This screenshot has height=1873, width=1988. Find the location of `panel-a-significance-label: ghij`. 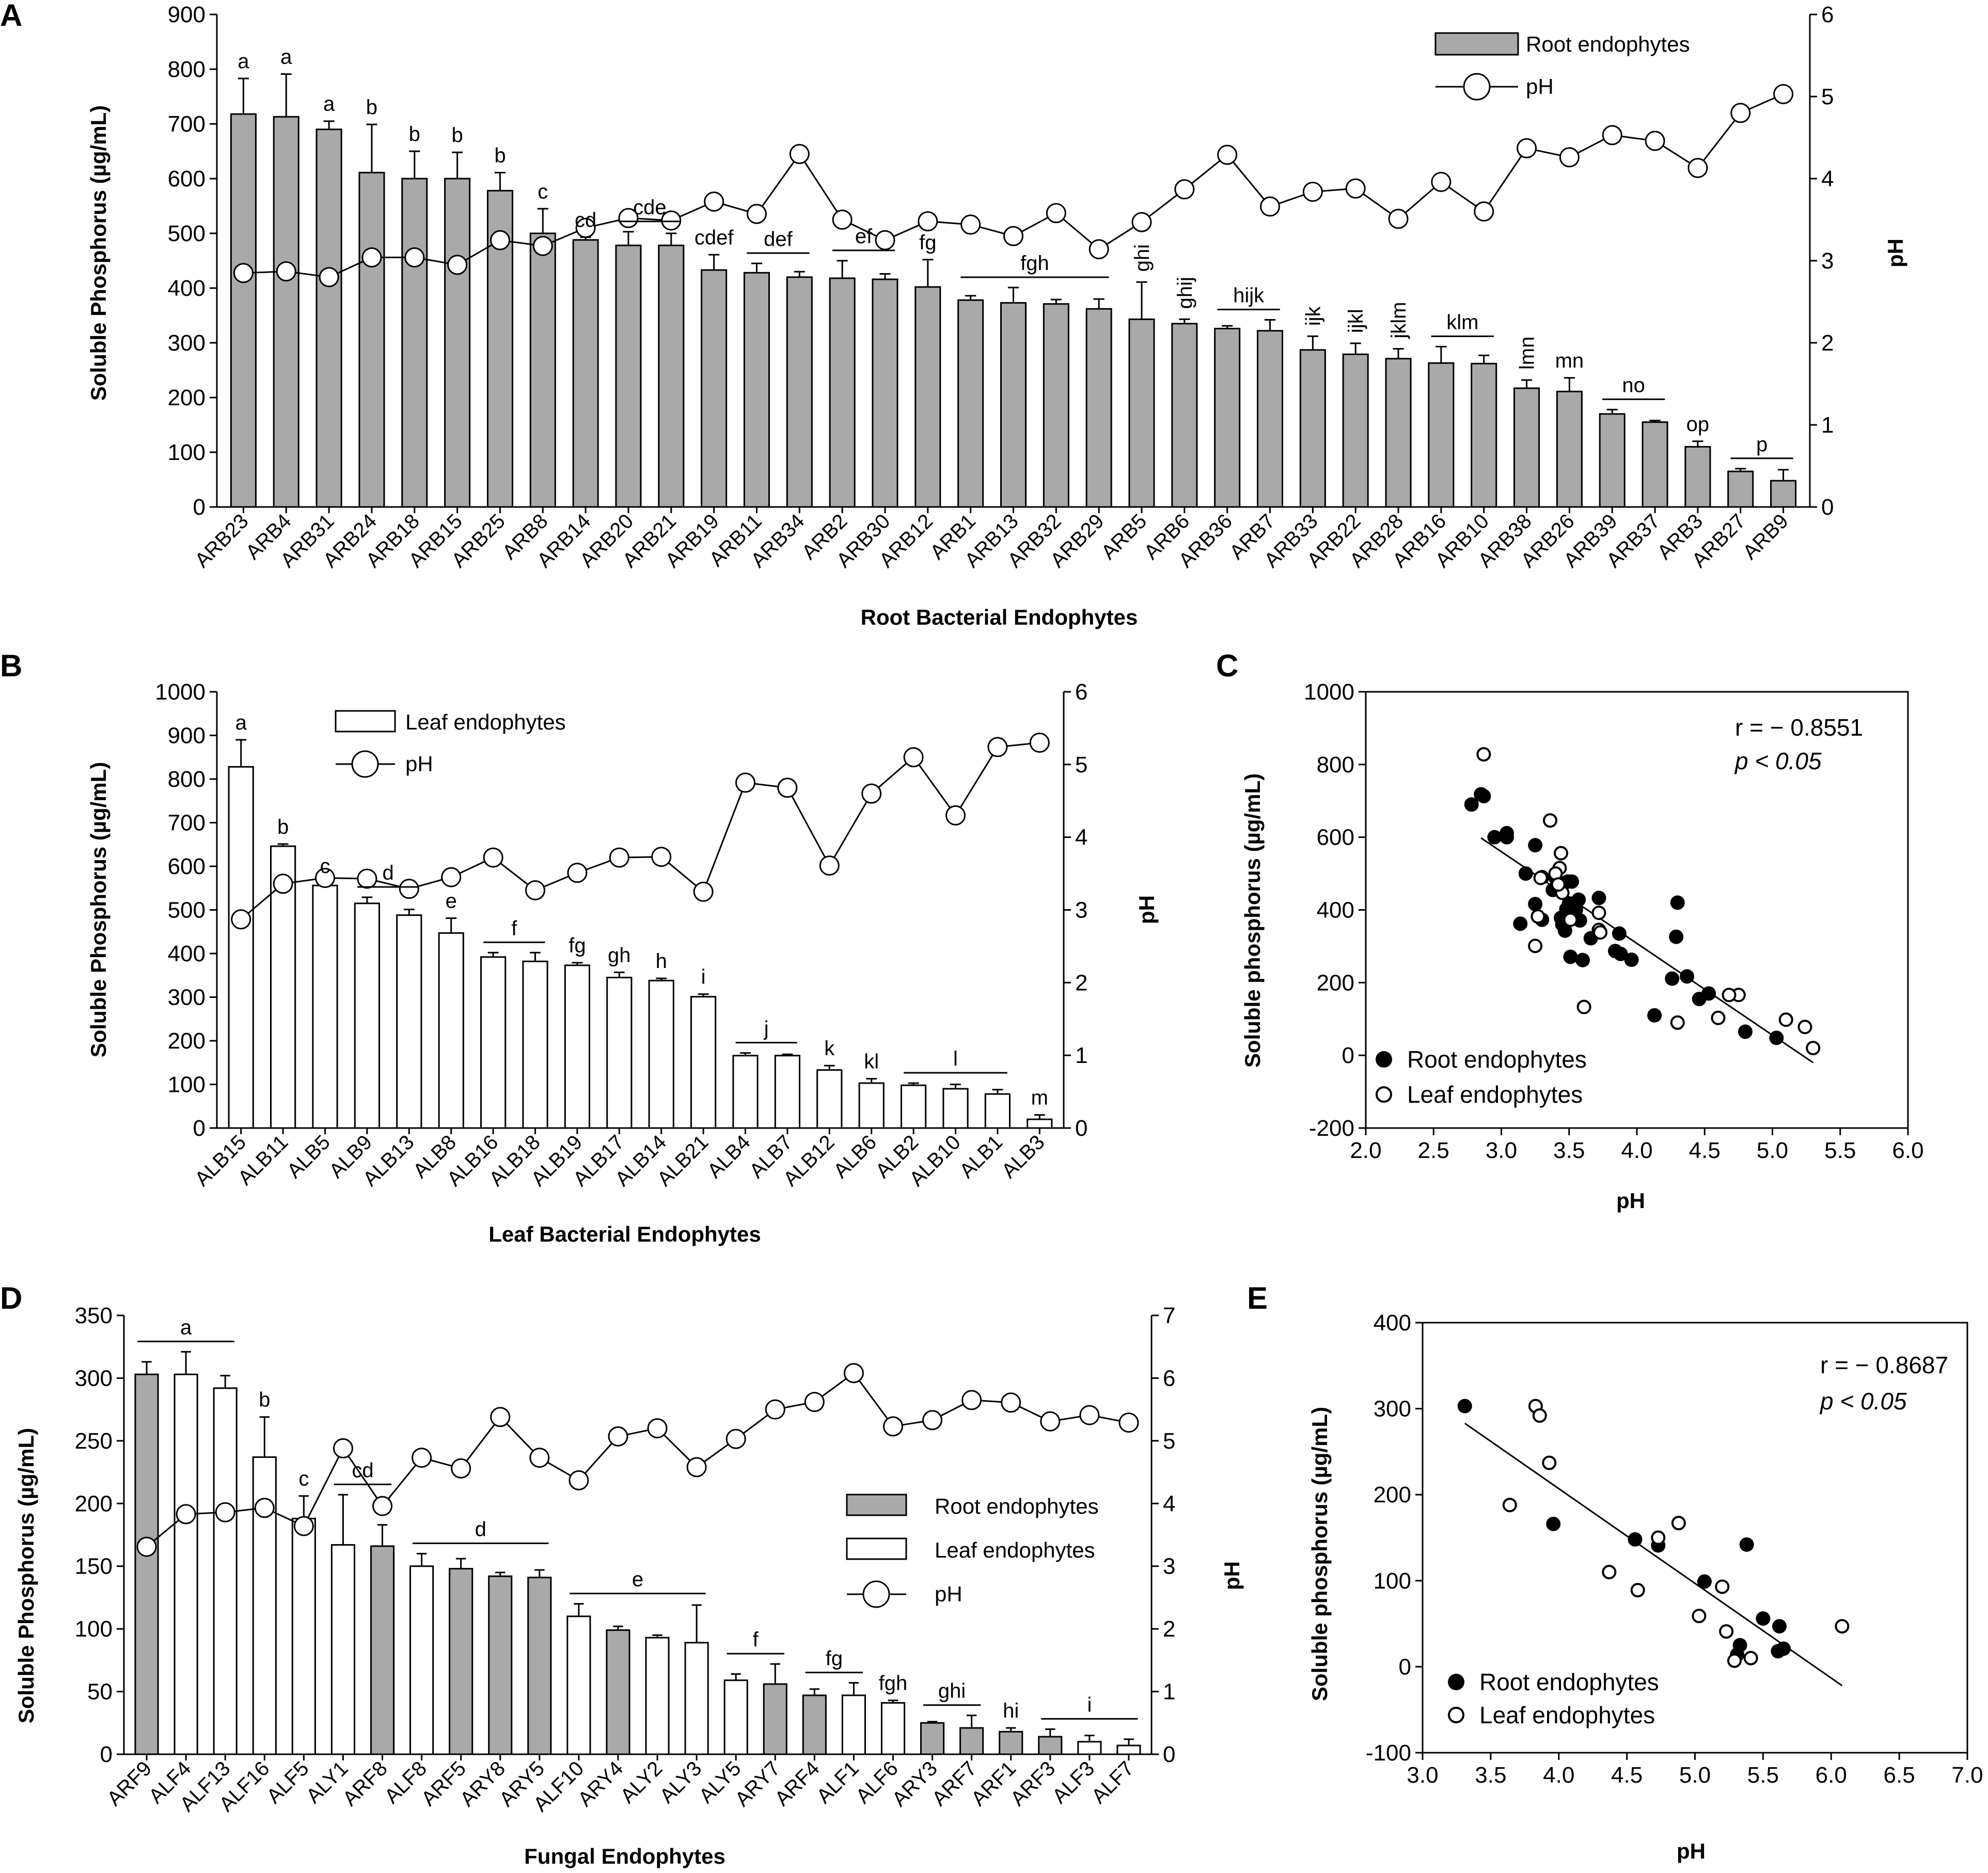

panel-a-significance-label: ghij is located at coordinates (1185, 293).